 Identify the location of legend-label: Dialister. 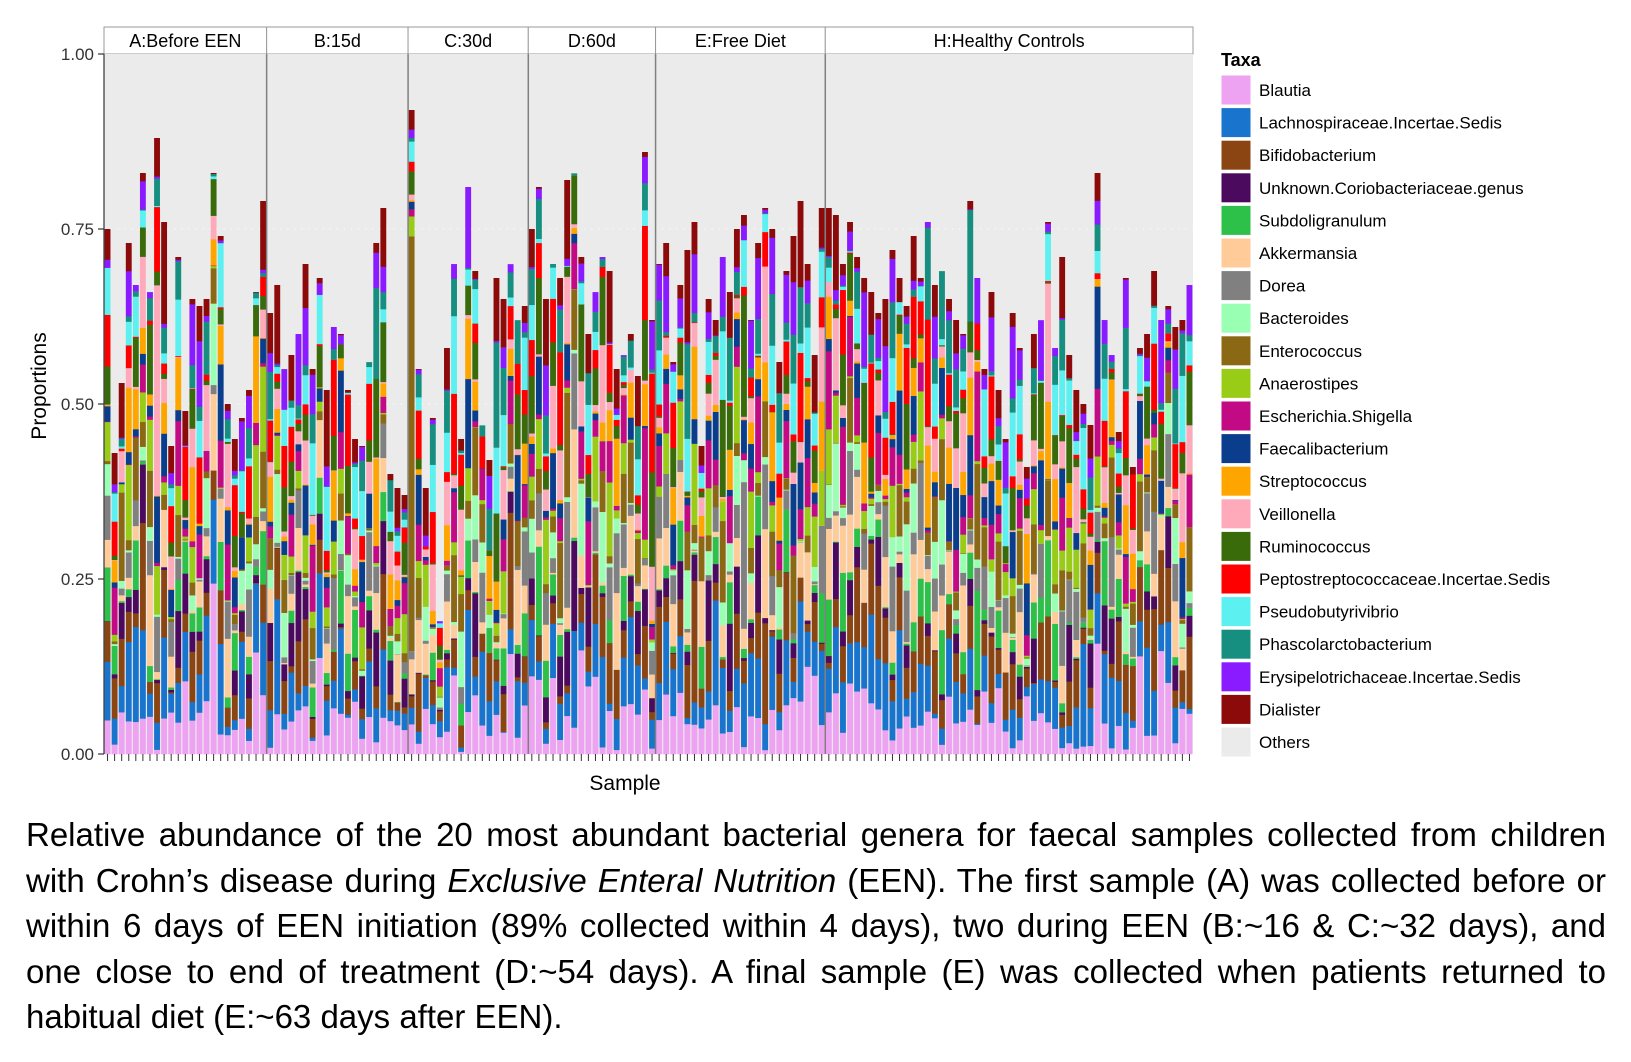
(1290, 709).